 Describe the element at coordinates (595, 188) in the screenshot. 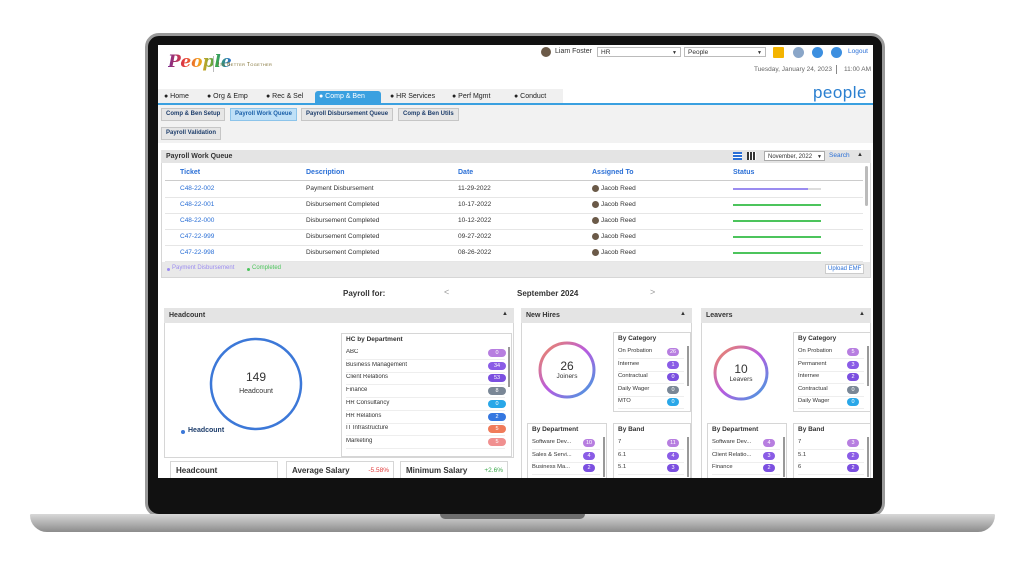

I see `assignee-avatar` at that location.